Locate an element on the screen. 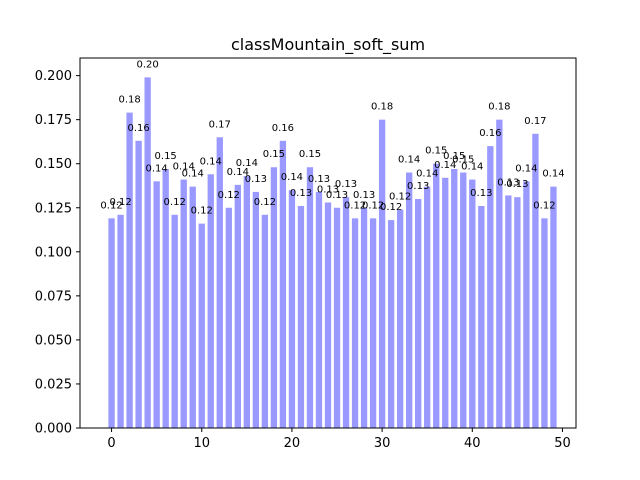 The height and width of the screenshot is (480, 640). x-tick-label-30: 30 is located at coordinates (382, 443).